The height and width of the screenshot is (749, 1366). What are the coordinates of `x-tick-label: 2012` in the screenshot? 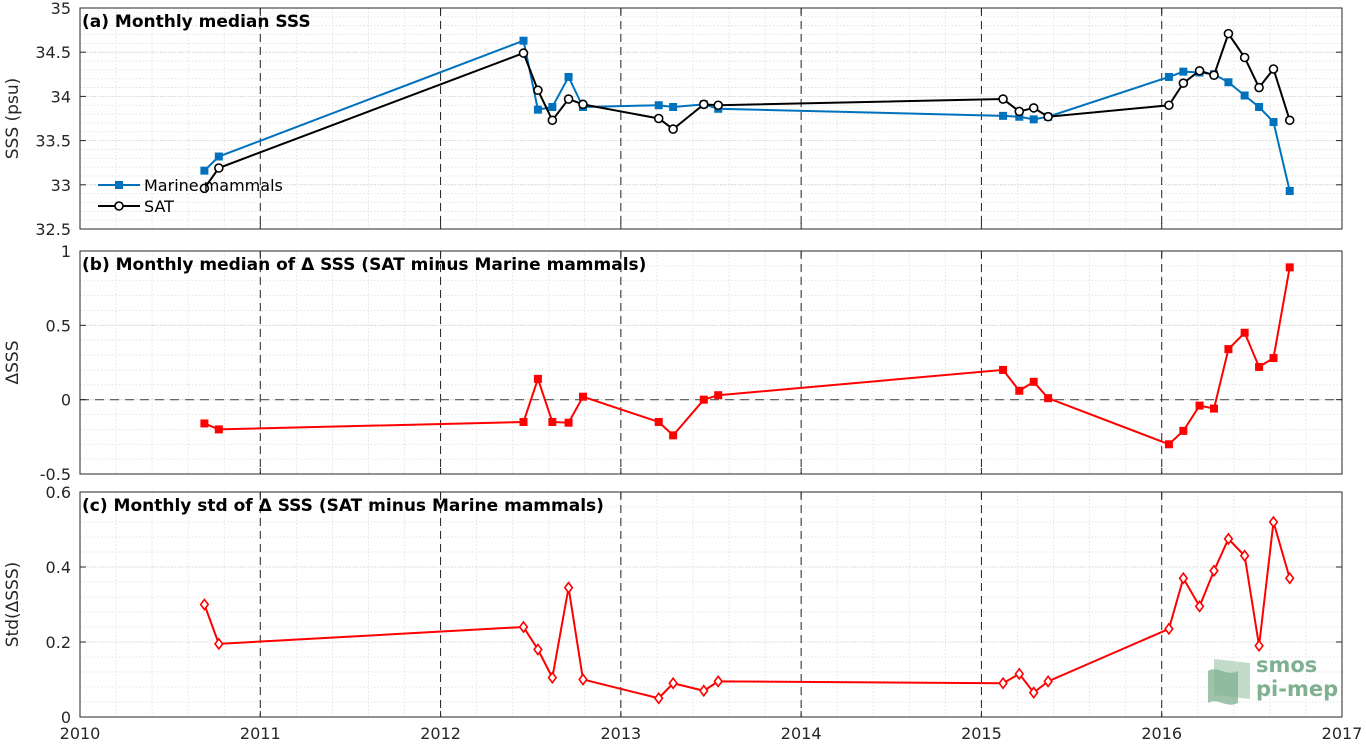 It's located at (440, 733).